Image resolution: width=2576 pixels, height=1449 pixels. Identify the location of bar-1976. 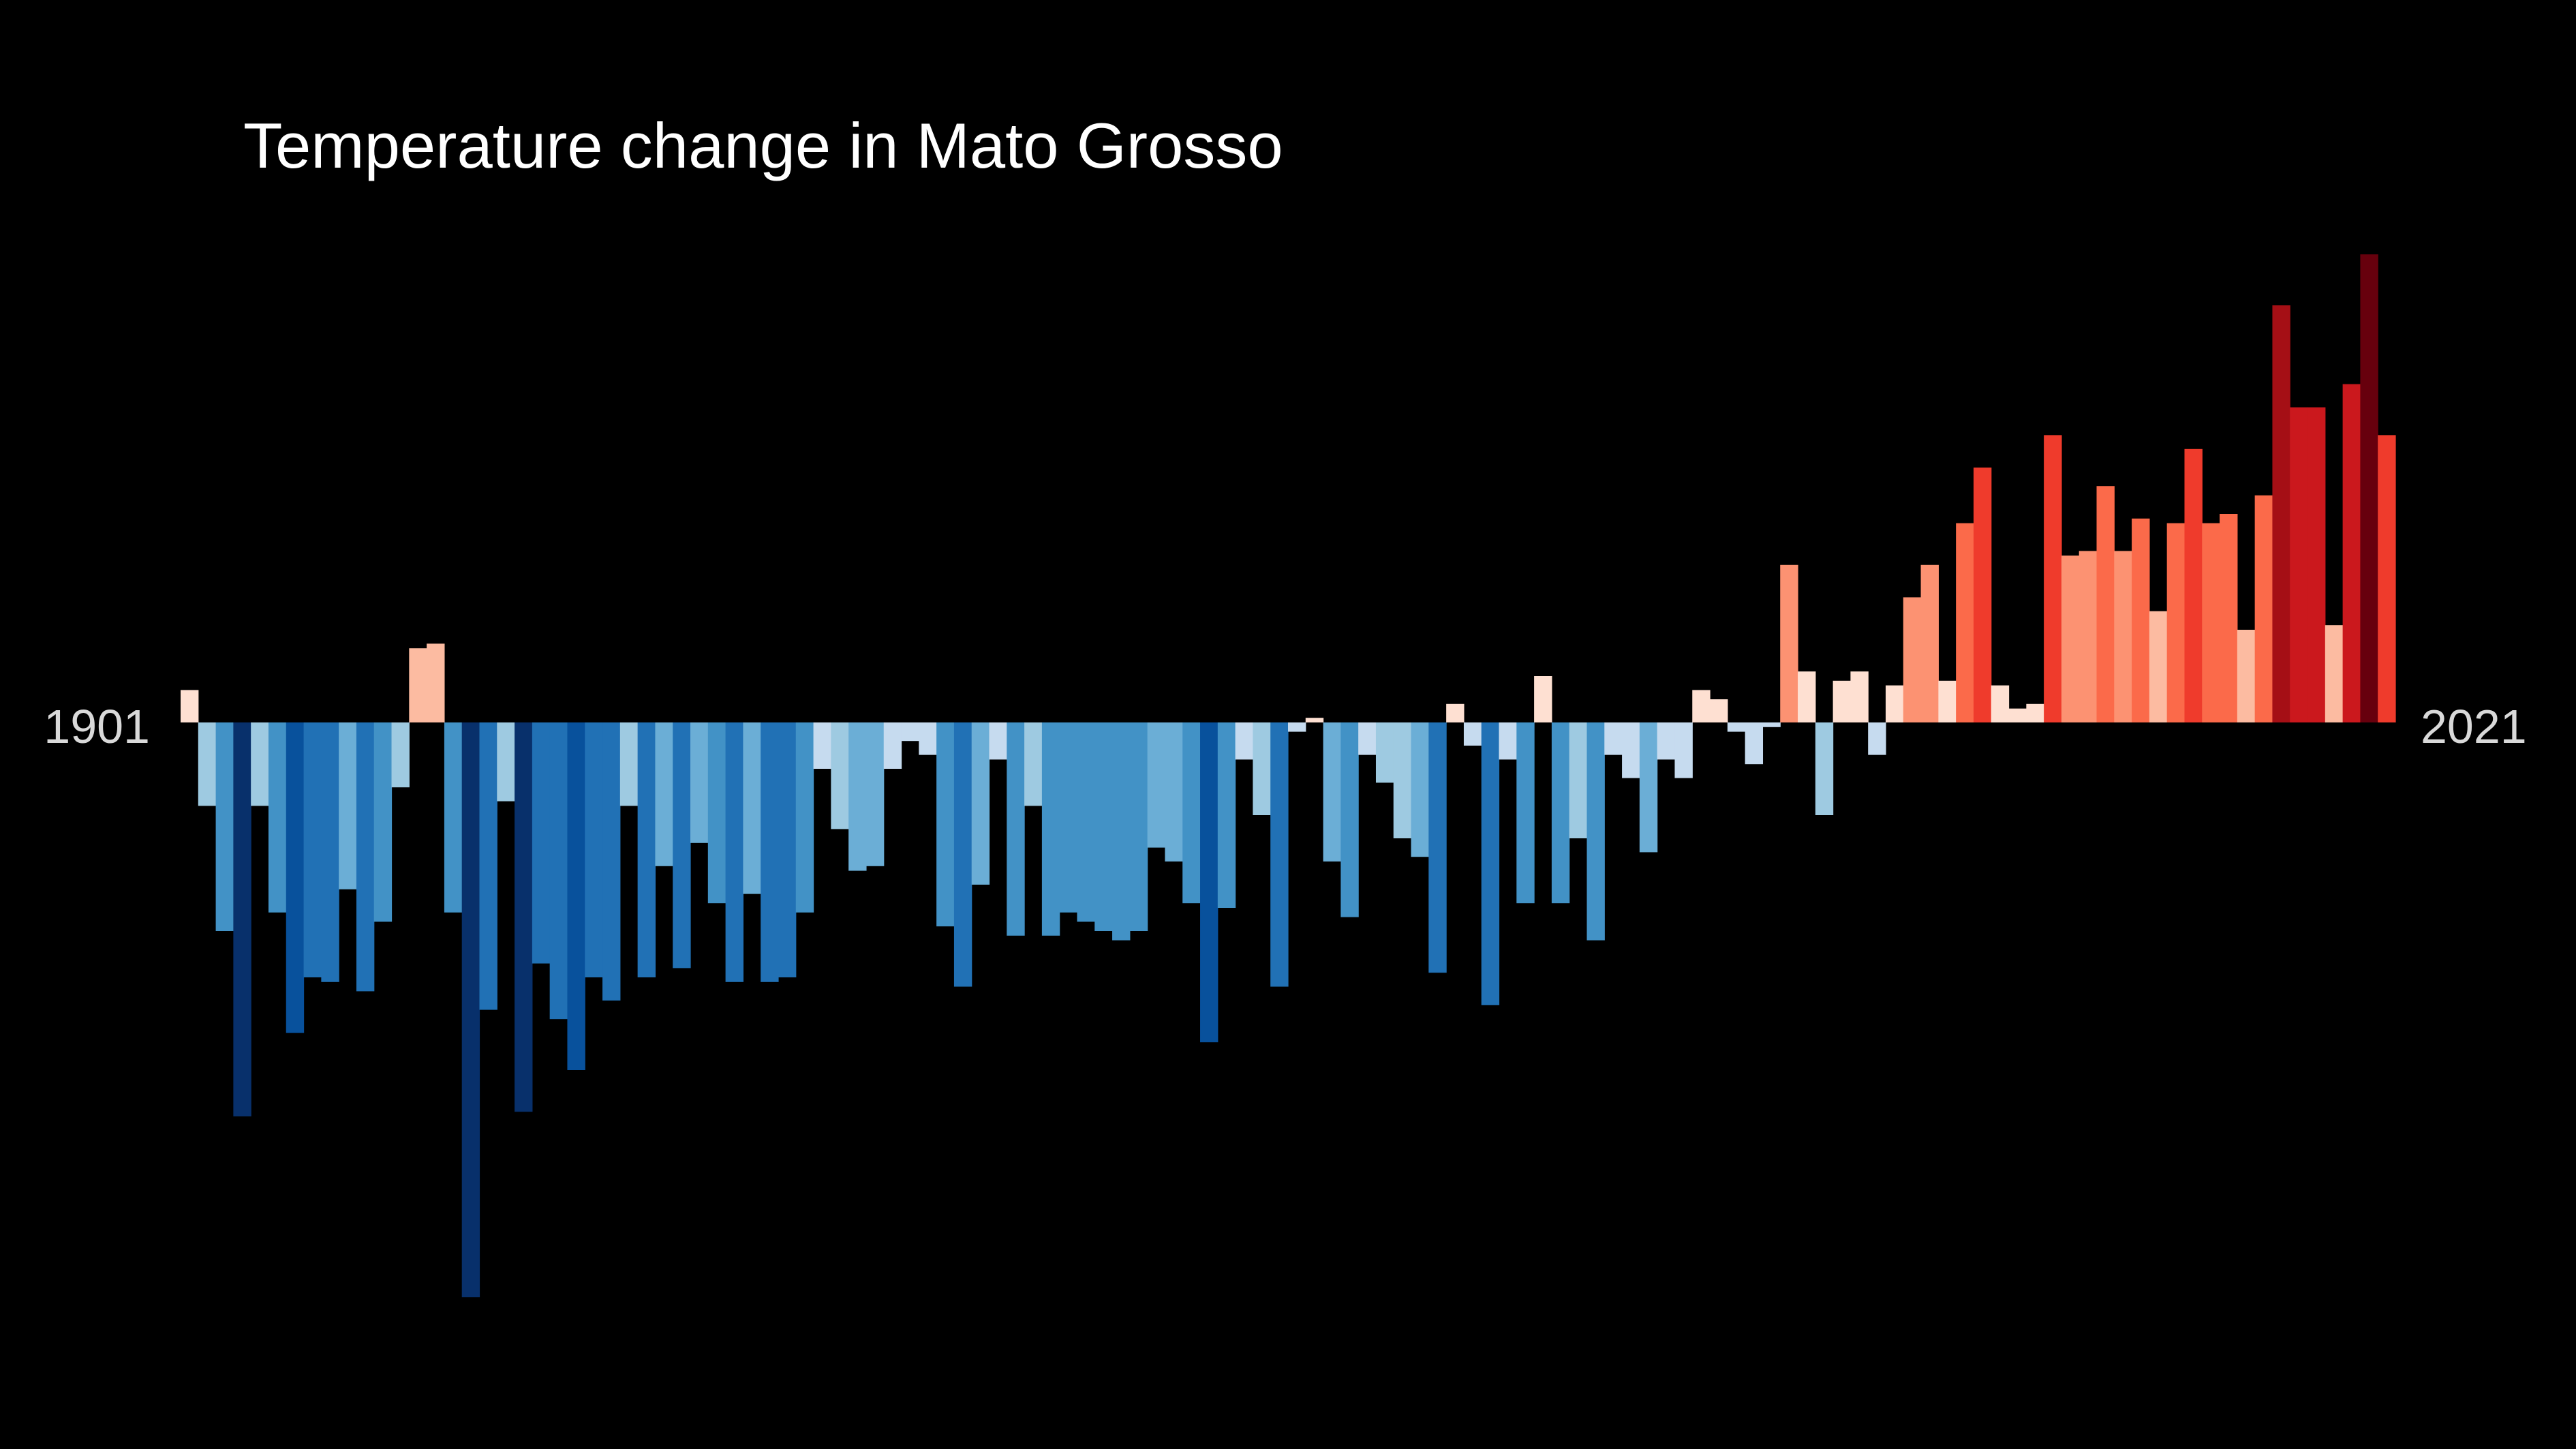
(1508, 741).